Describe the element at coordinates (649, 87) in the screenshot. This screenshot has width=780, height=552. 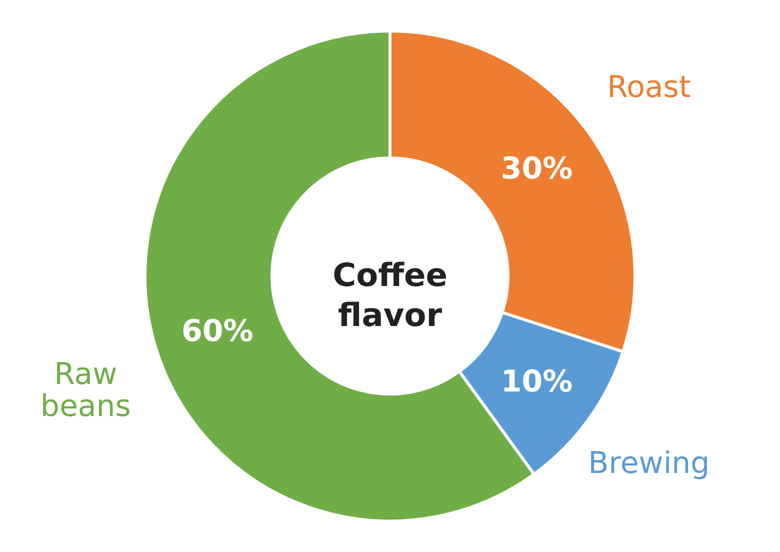
I see `slice-label: Roast` at that location.